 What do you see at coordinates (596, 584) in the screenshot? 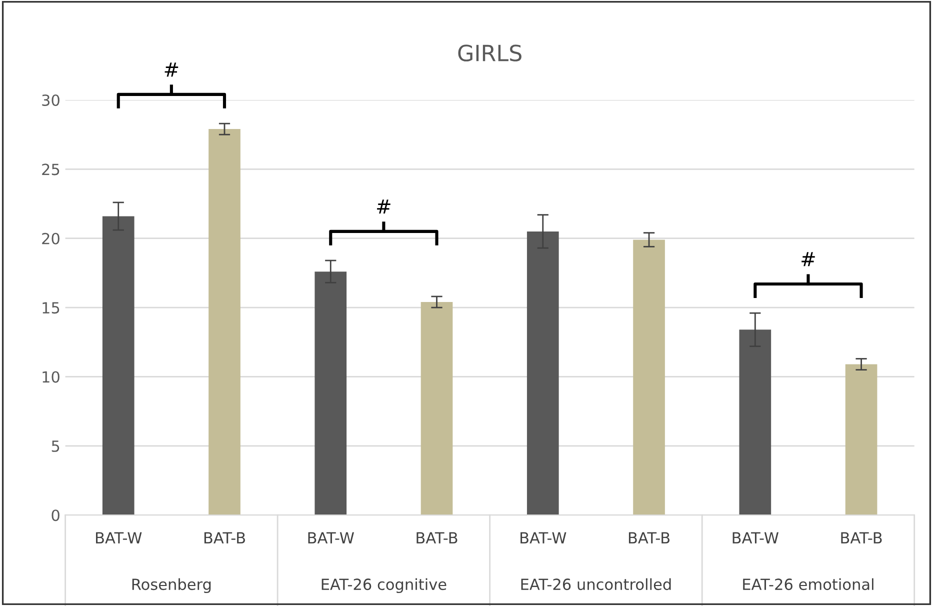
I see `text: EAT-26 uncontrolled` at bounding box center [596, 584].